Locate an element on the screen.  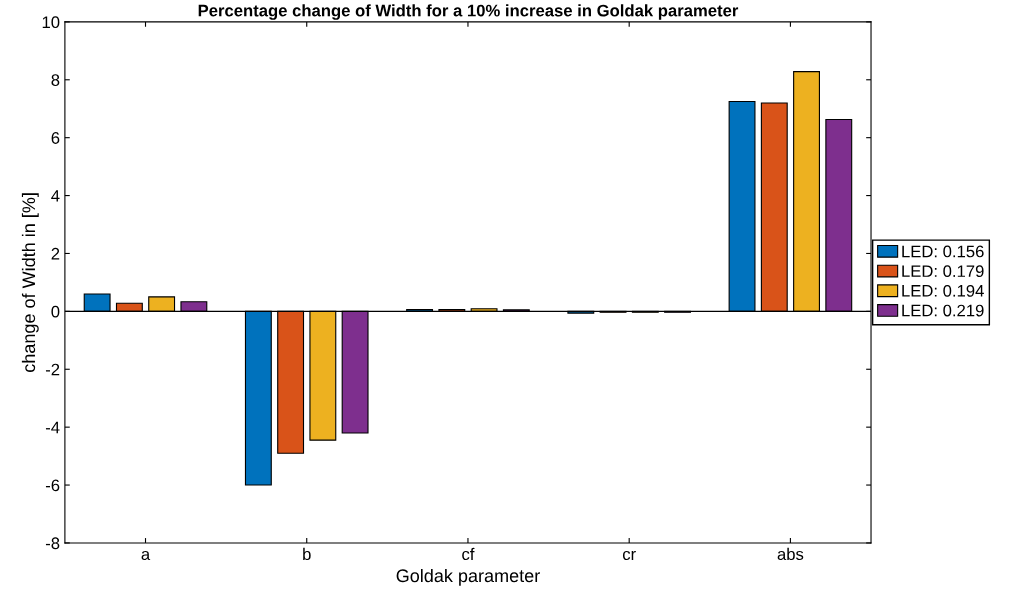
x-tick-label: a is located at coordinates (146, 555).